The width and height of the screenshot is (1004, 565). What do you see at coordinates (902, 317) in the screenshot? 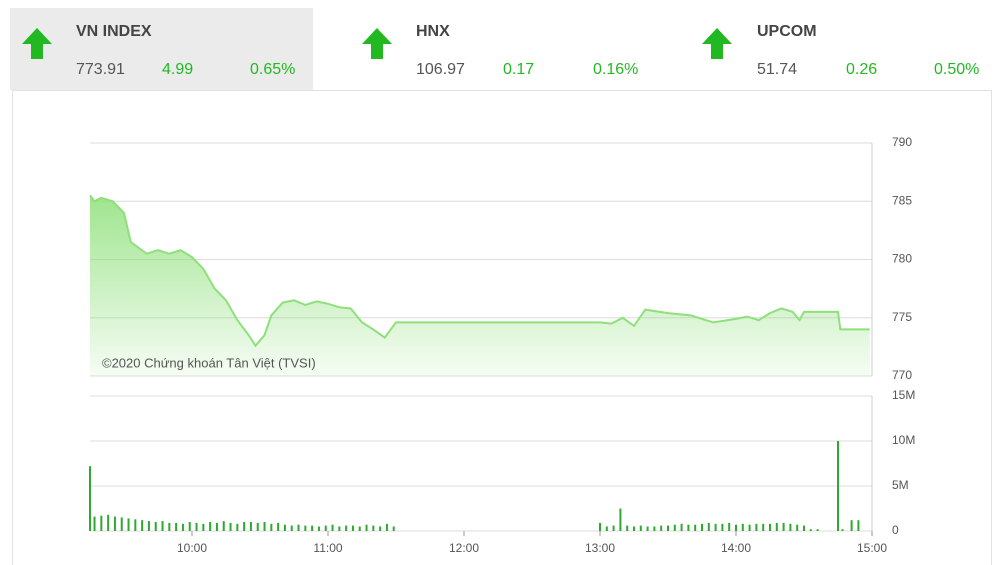
I see `y-tick-label: 775` at bounding box center [902, 317].